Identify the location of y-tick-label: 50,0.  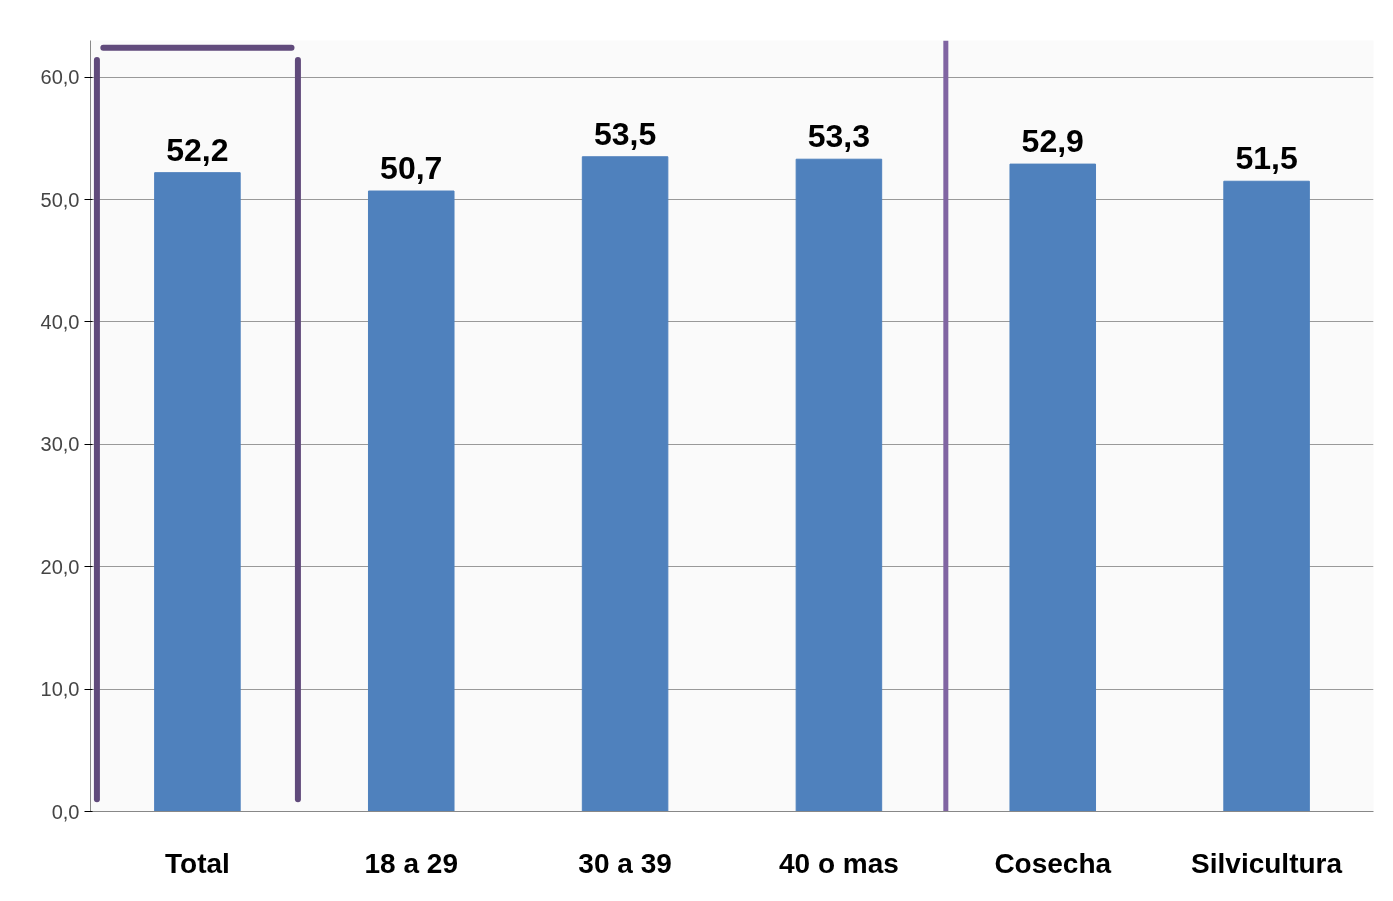
(60, 199).